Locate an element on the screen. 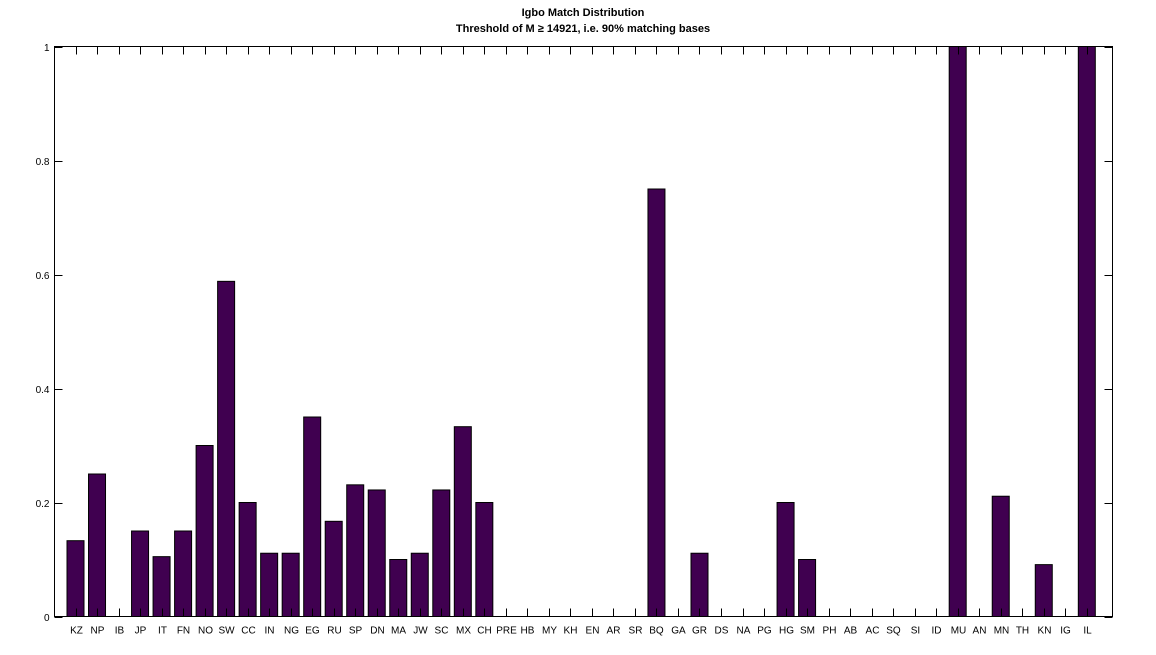 The width and height of the screenshot is (1156, 655). x-tick-label-sr: SR is located at coordinates (636, 631).